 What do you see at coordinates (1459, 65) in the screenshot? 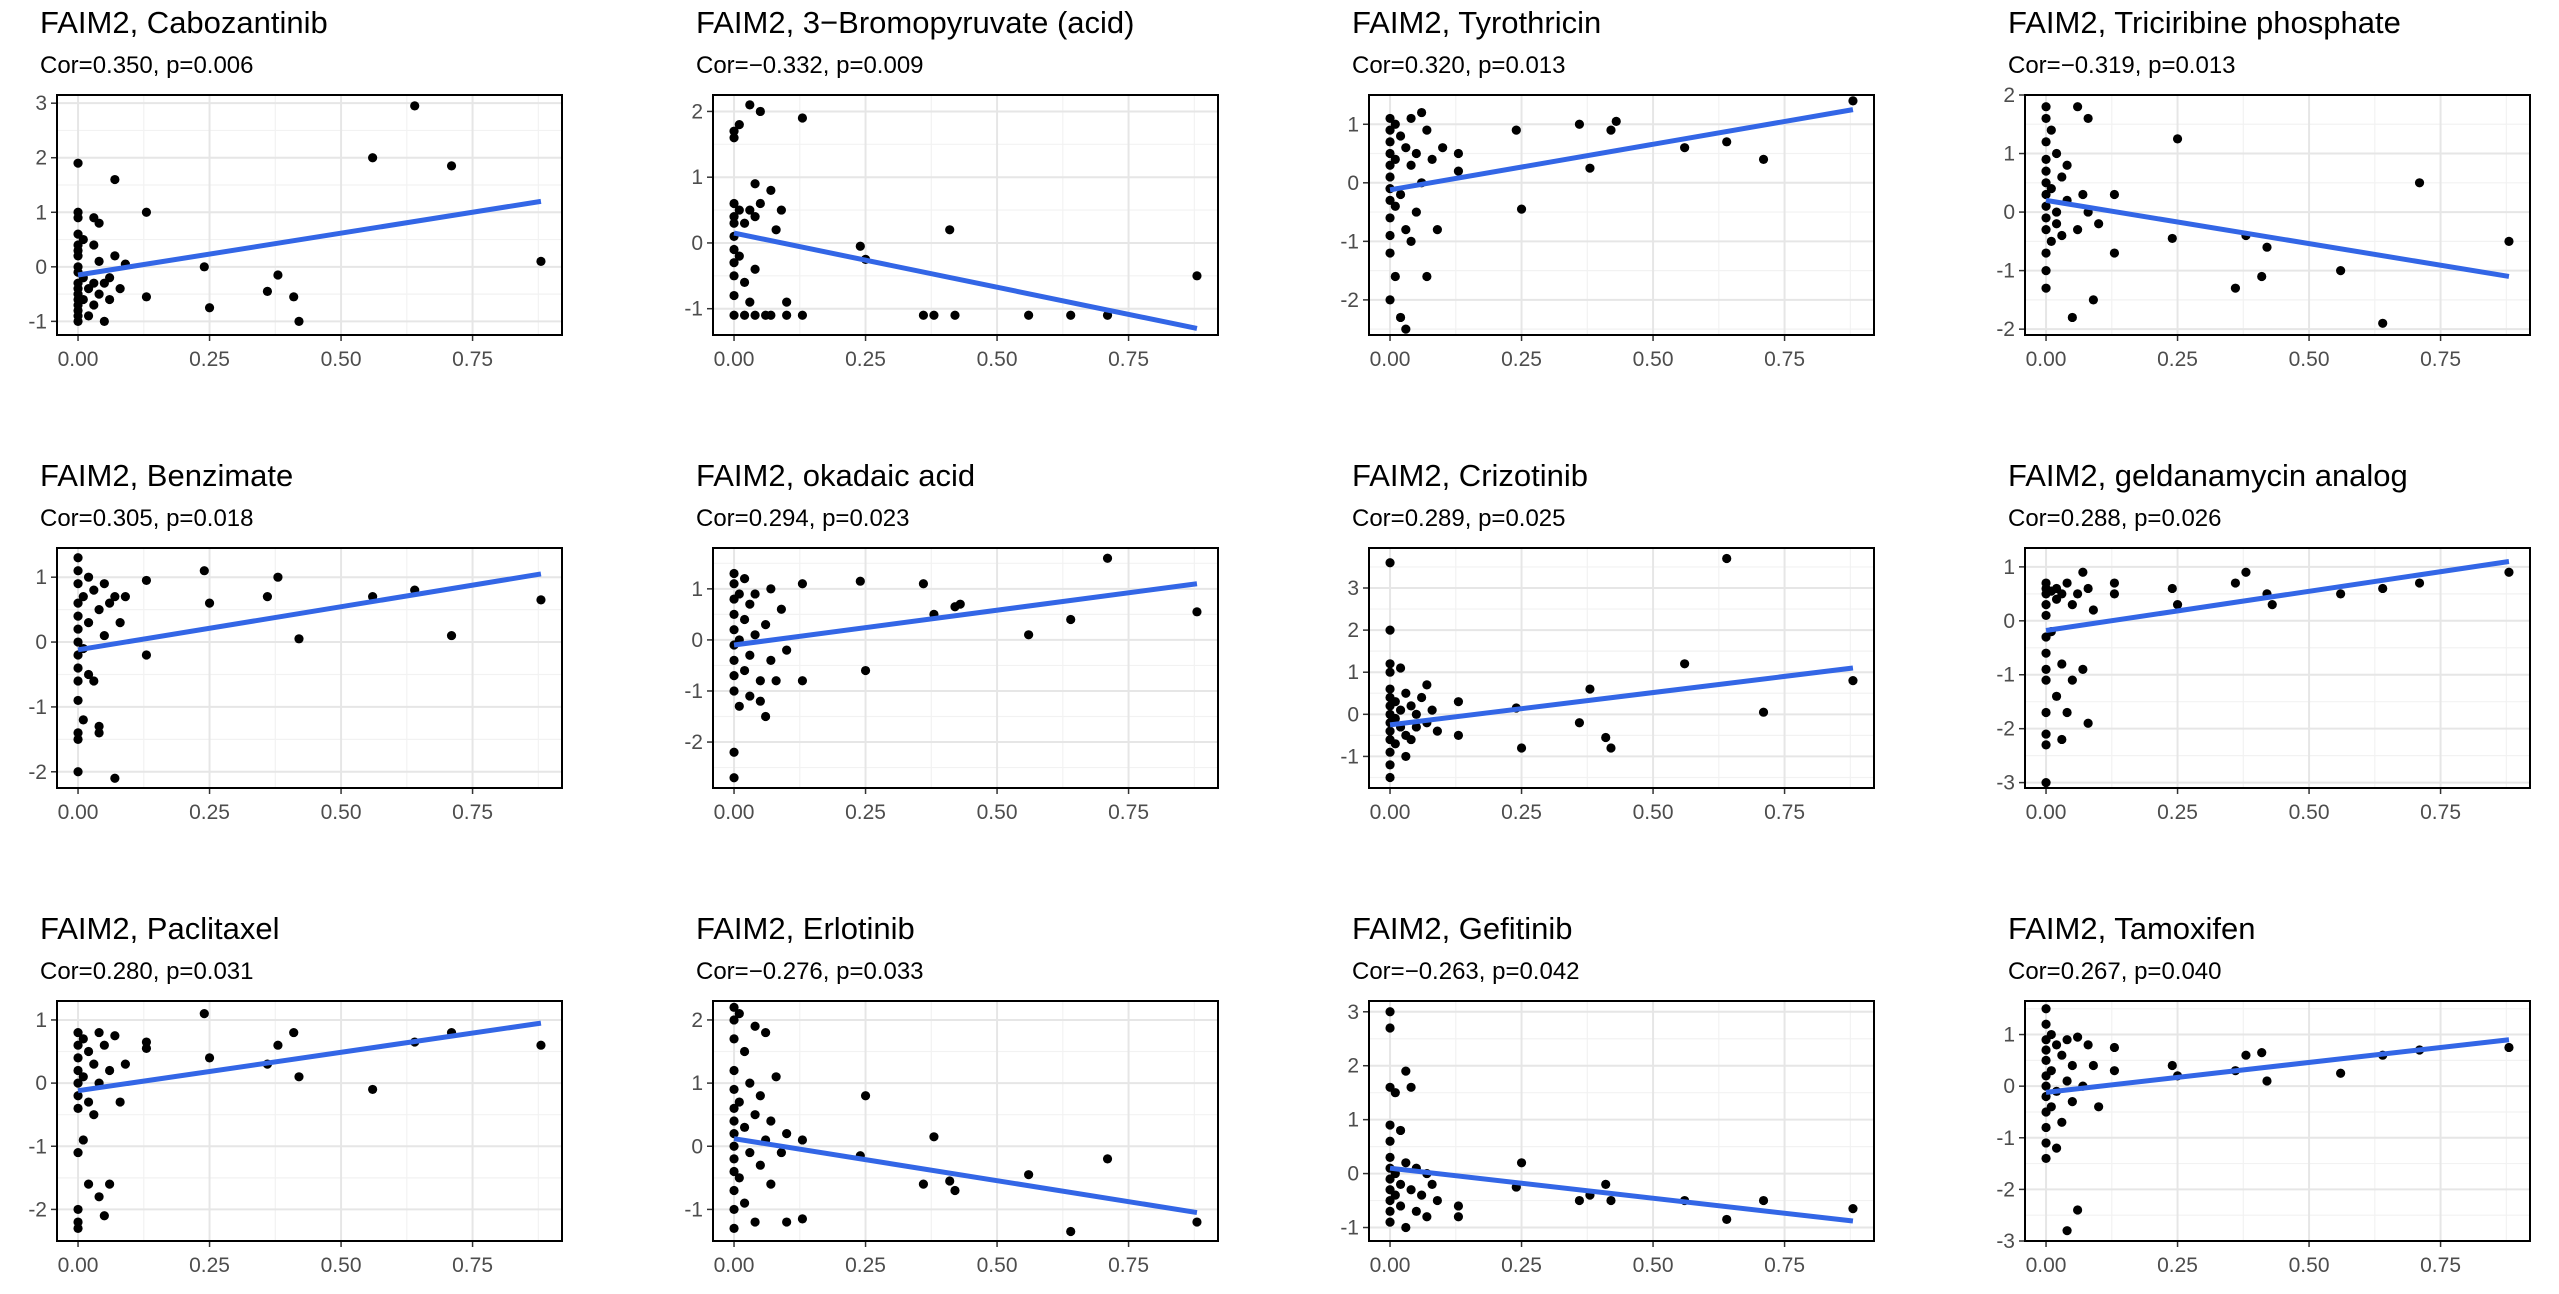
I see `panel-subtitle: Cor=0.320, p=0.013` at bounding box center [1459, 65].